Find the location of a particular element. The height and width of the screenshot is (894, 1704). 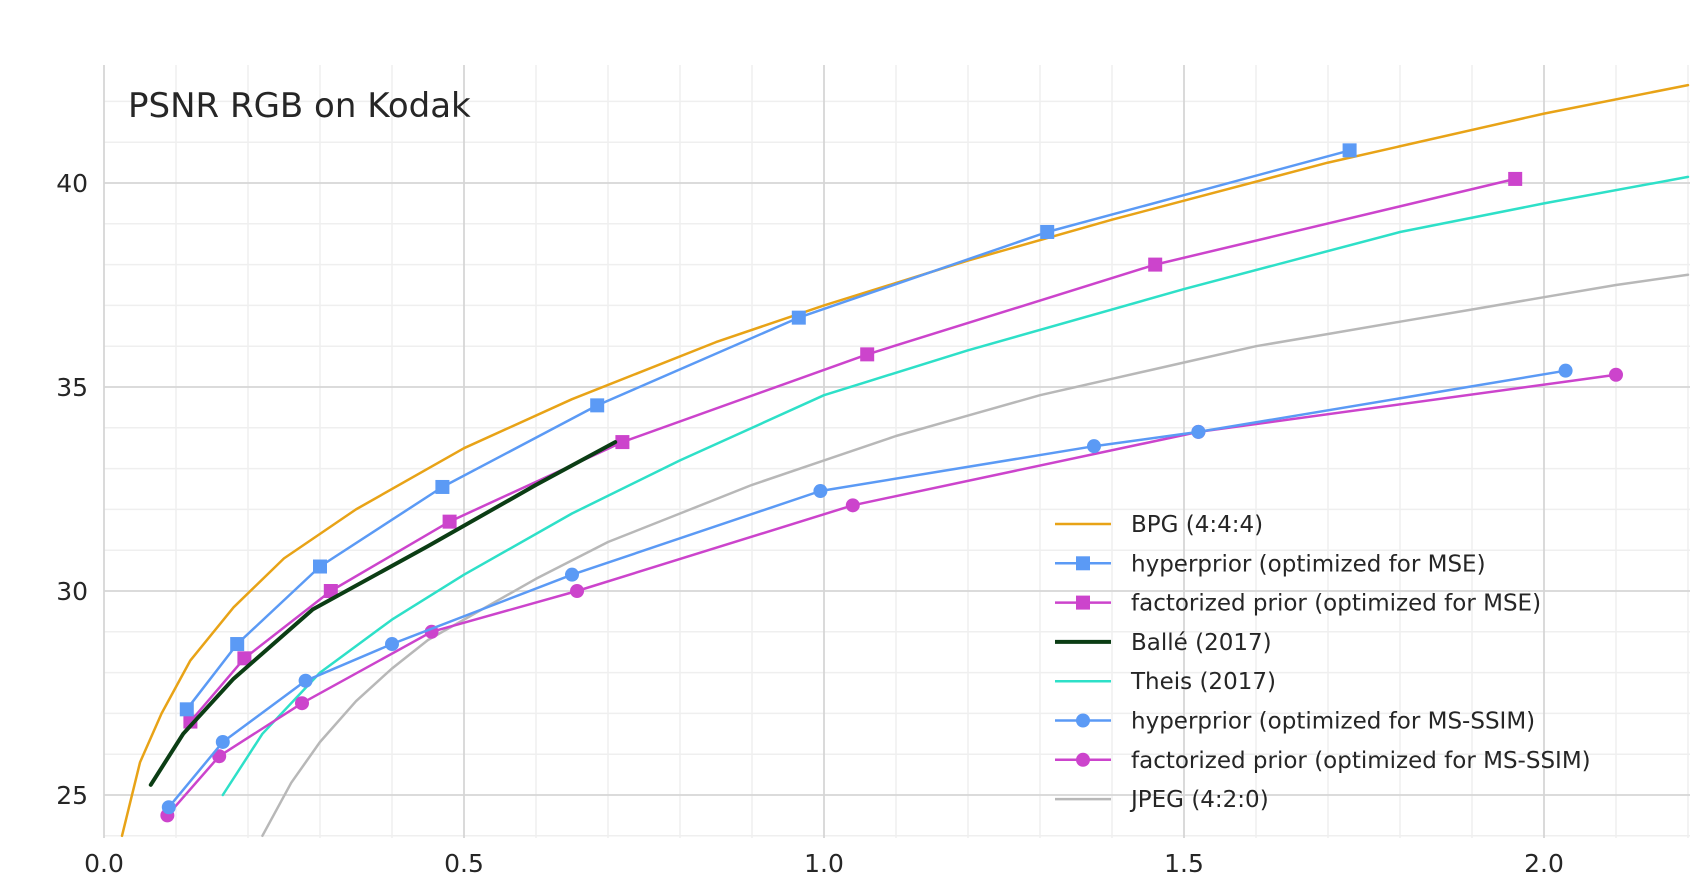

series-line is located at coordinates (383, 613).